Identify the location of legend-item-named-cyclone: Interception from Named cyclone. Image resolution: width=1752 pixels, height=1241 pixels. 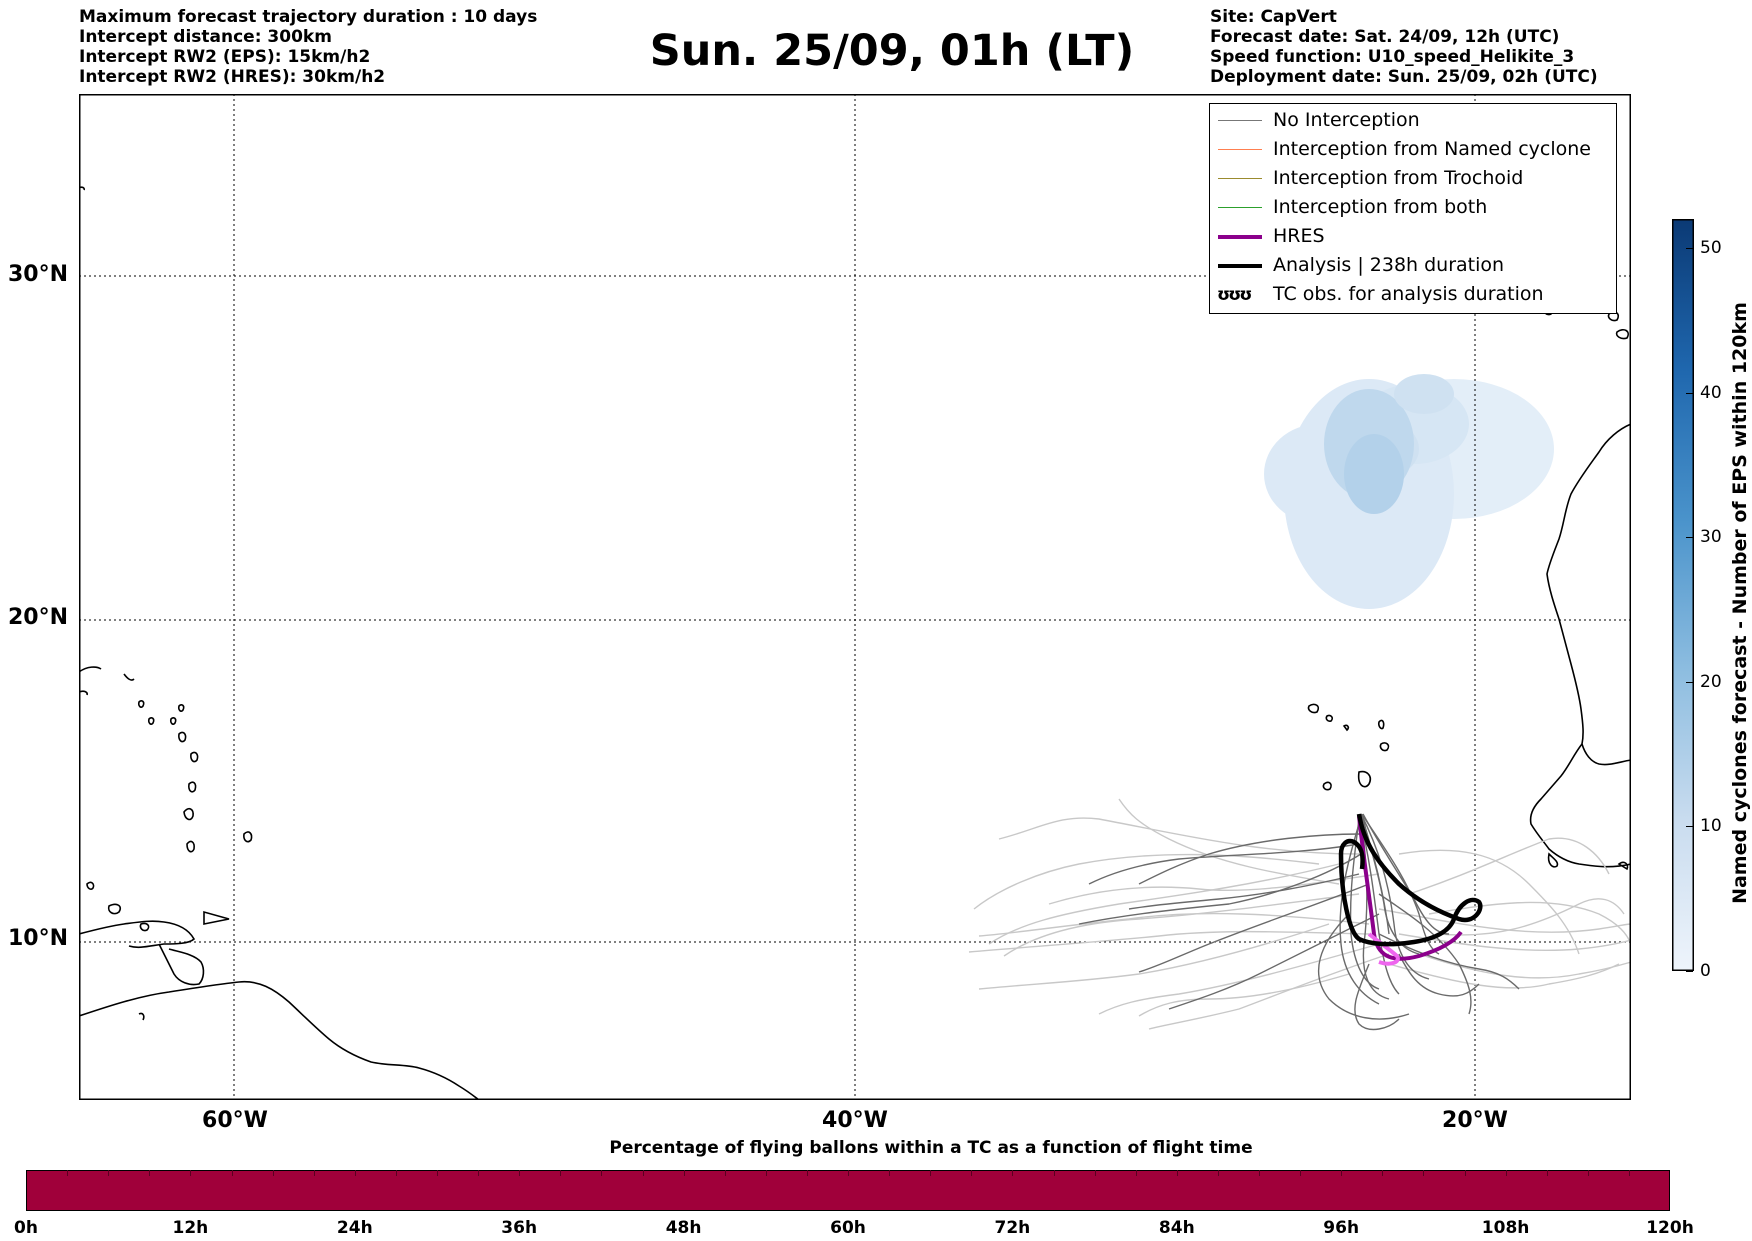
(1413, 149).